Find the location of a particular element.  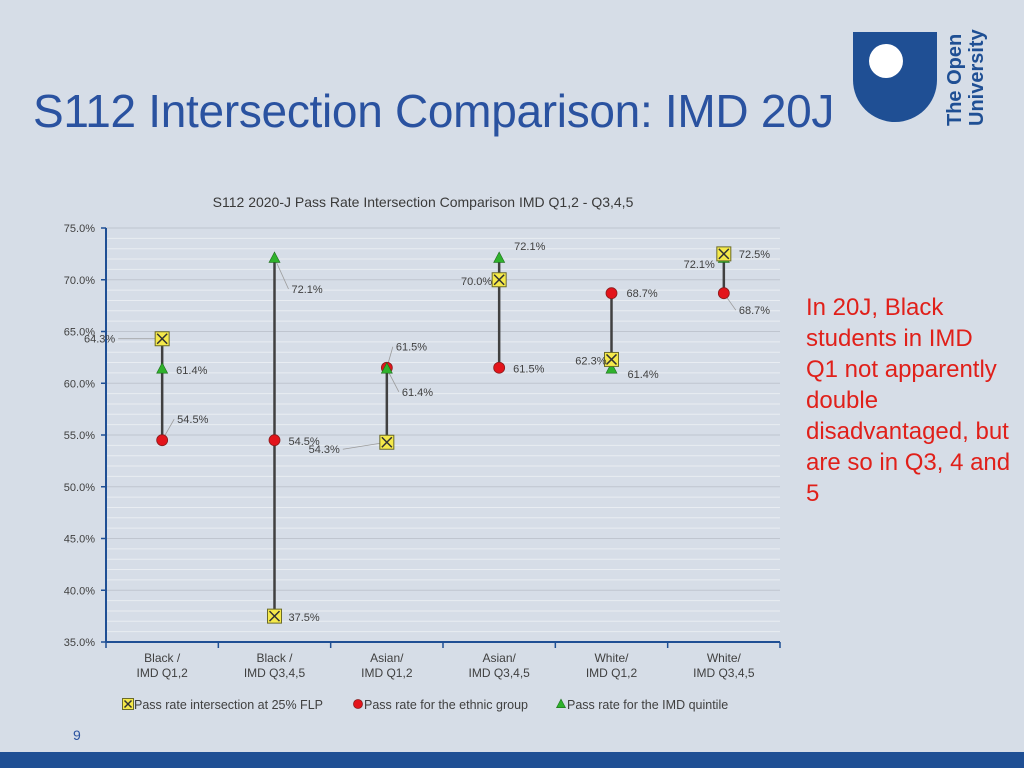

y-tick-label: 70.0% is located at coordinates (79, 281).